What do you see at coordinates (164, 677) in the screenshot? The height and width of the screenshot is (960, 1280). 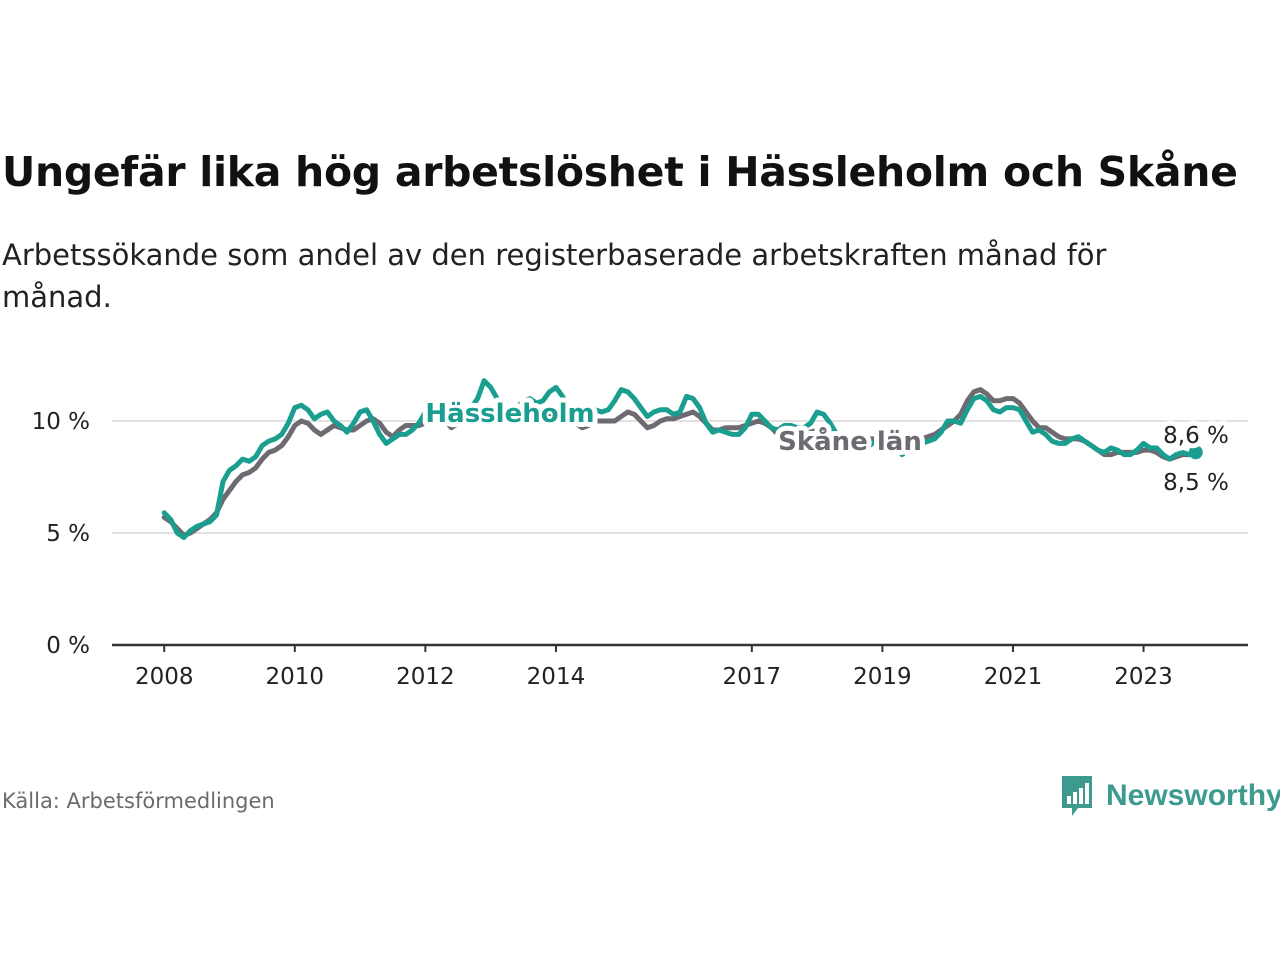 I see `x-tick-label: 2008` at bounding box center [164, 677].